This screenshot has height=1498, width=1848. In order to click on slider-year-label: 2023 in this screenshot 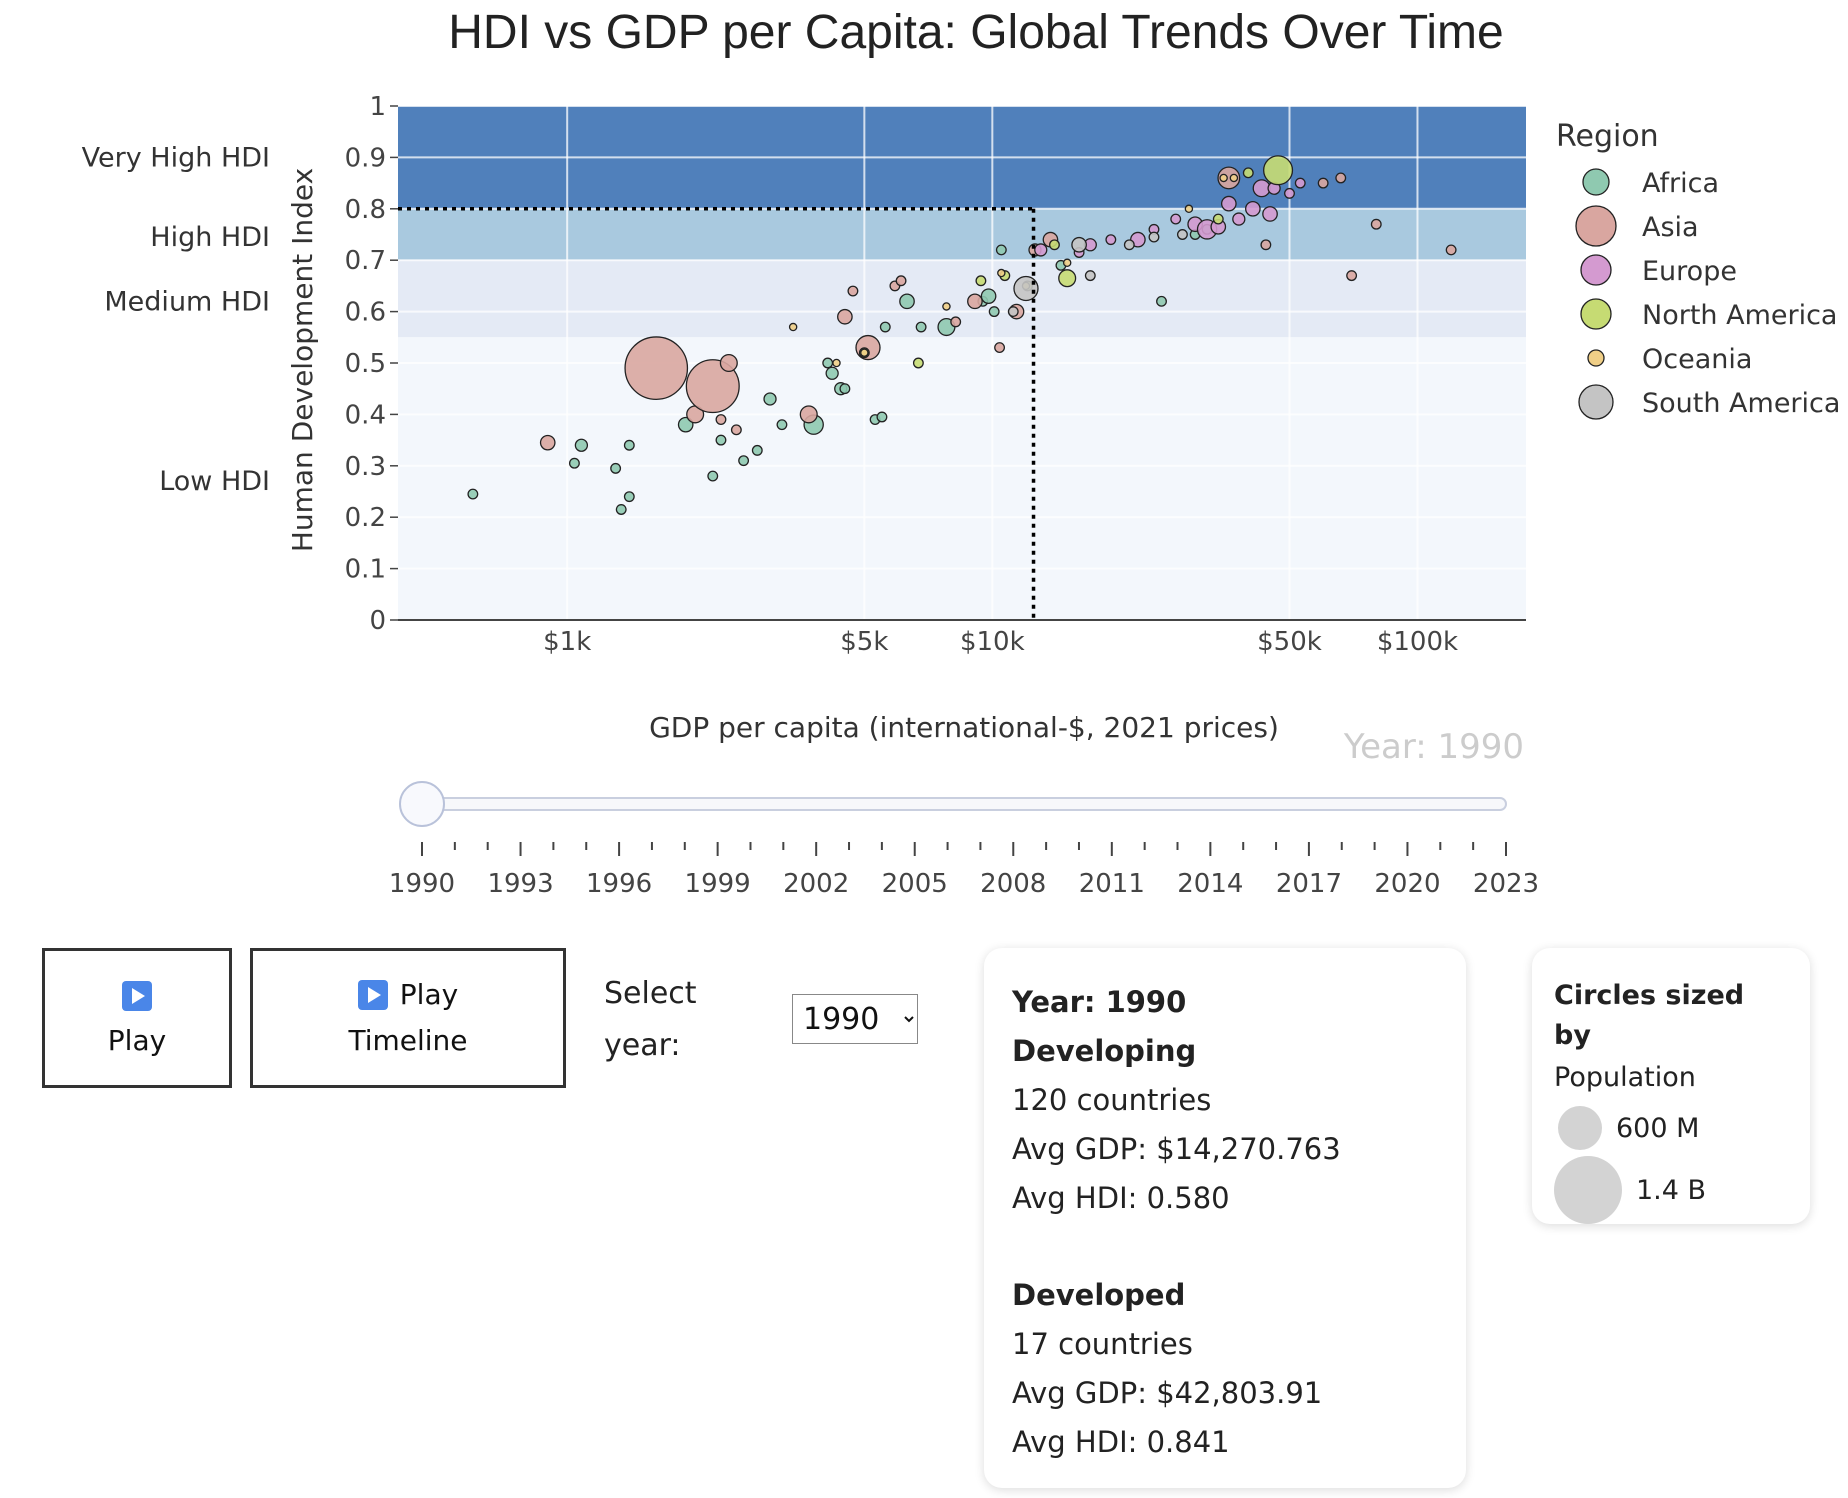, I will do `click(1506, 884)`.